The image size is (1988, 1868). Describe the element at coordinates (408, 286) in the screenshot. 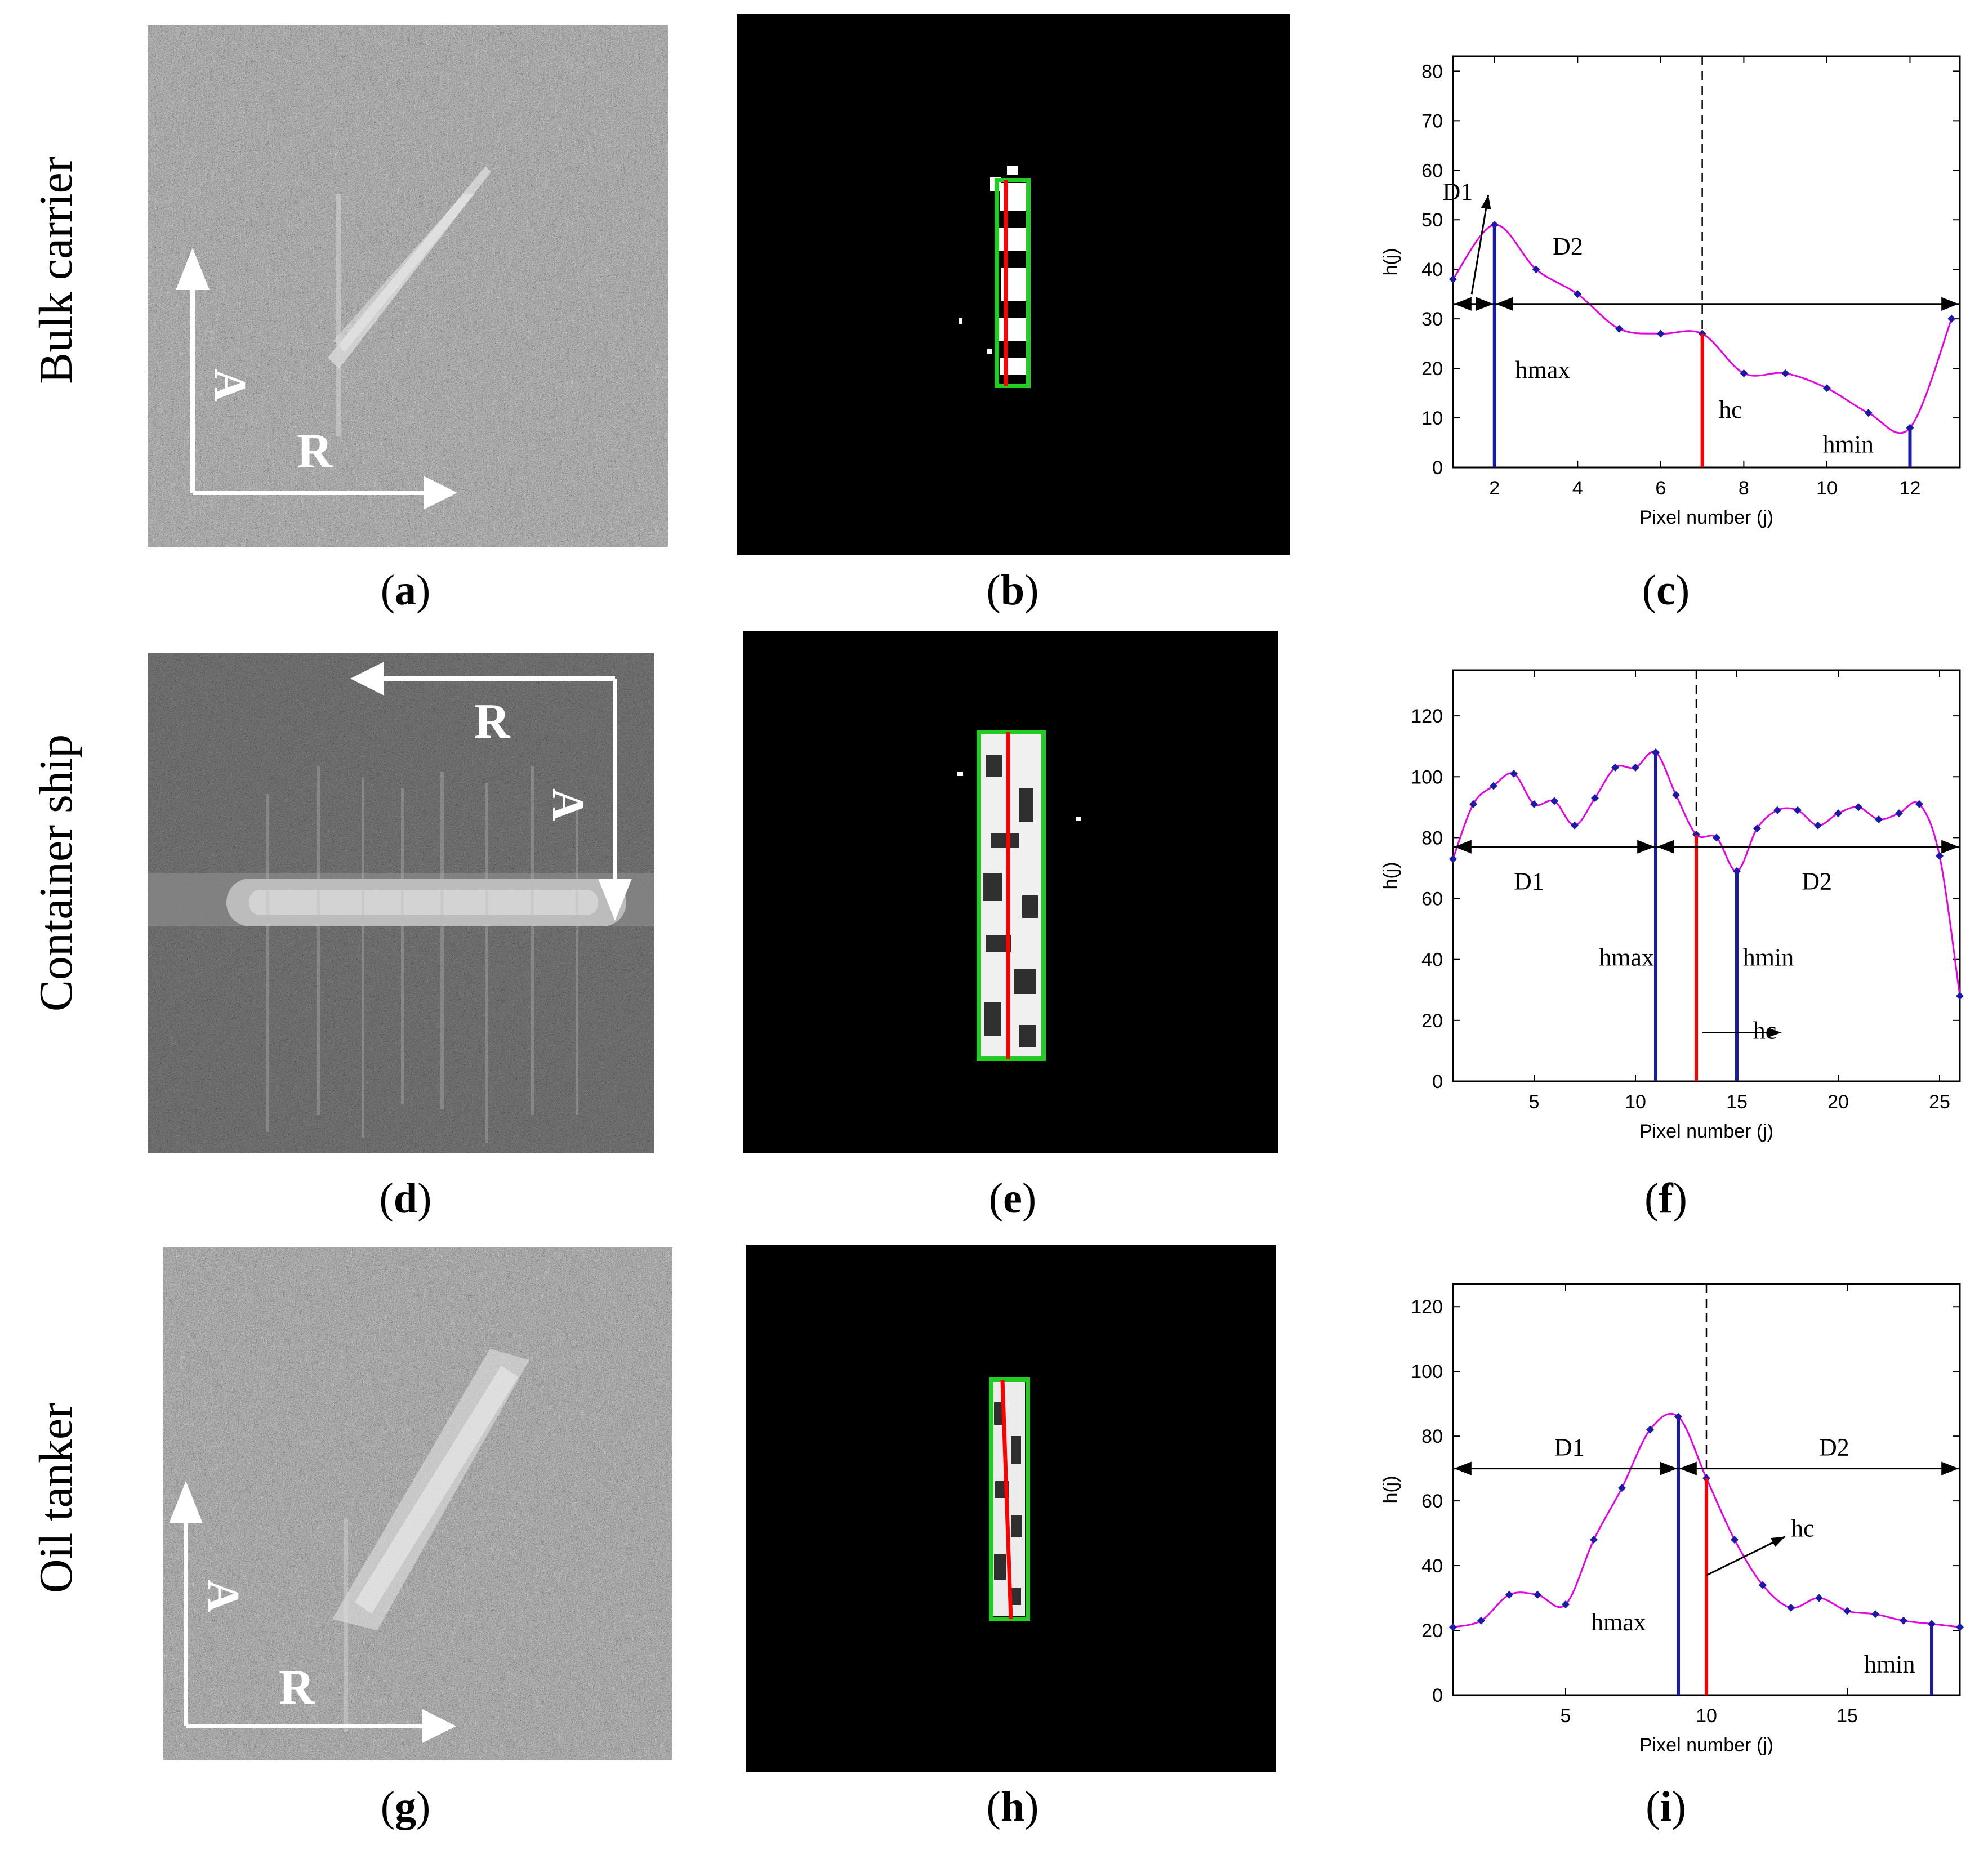

I see `sar-image-bulk-carrier: R A` at that location.